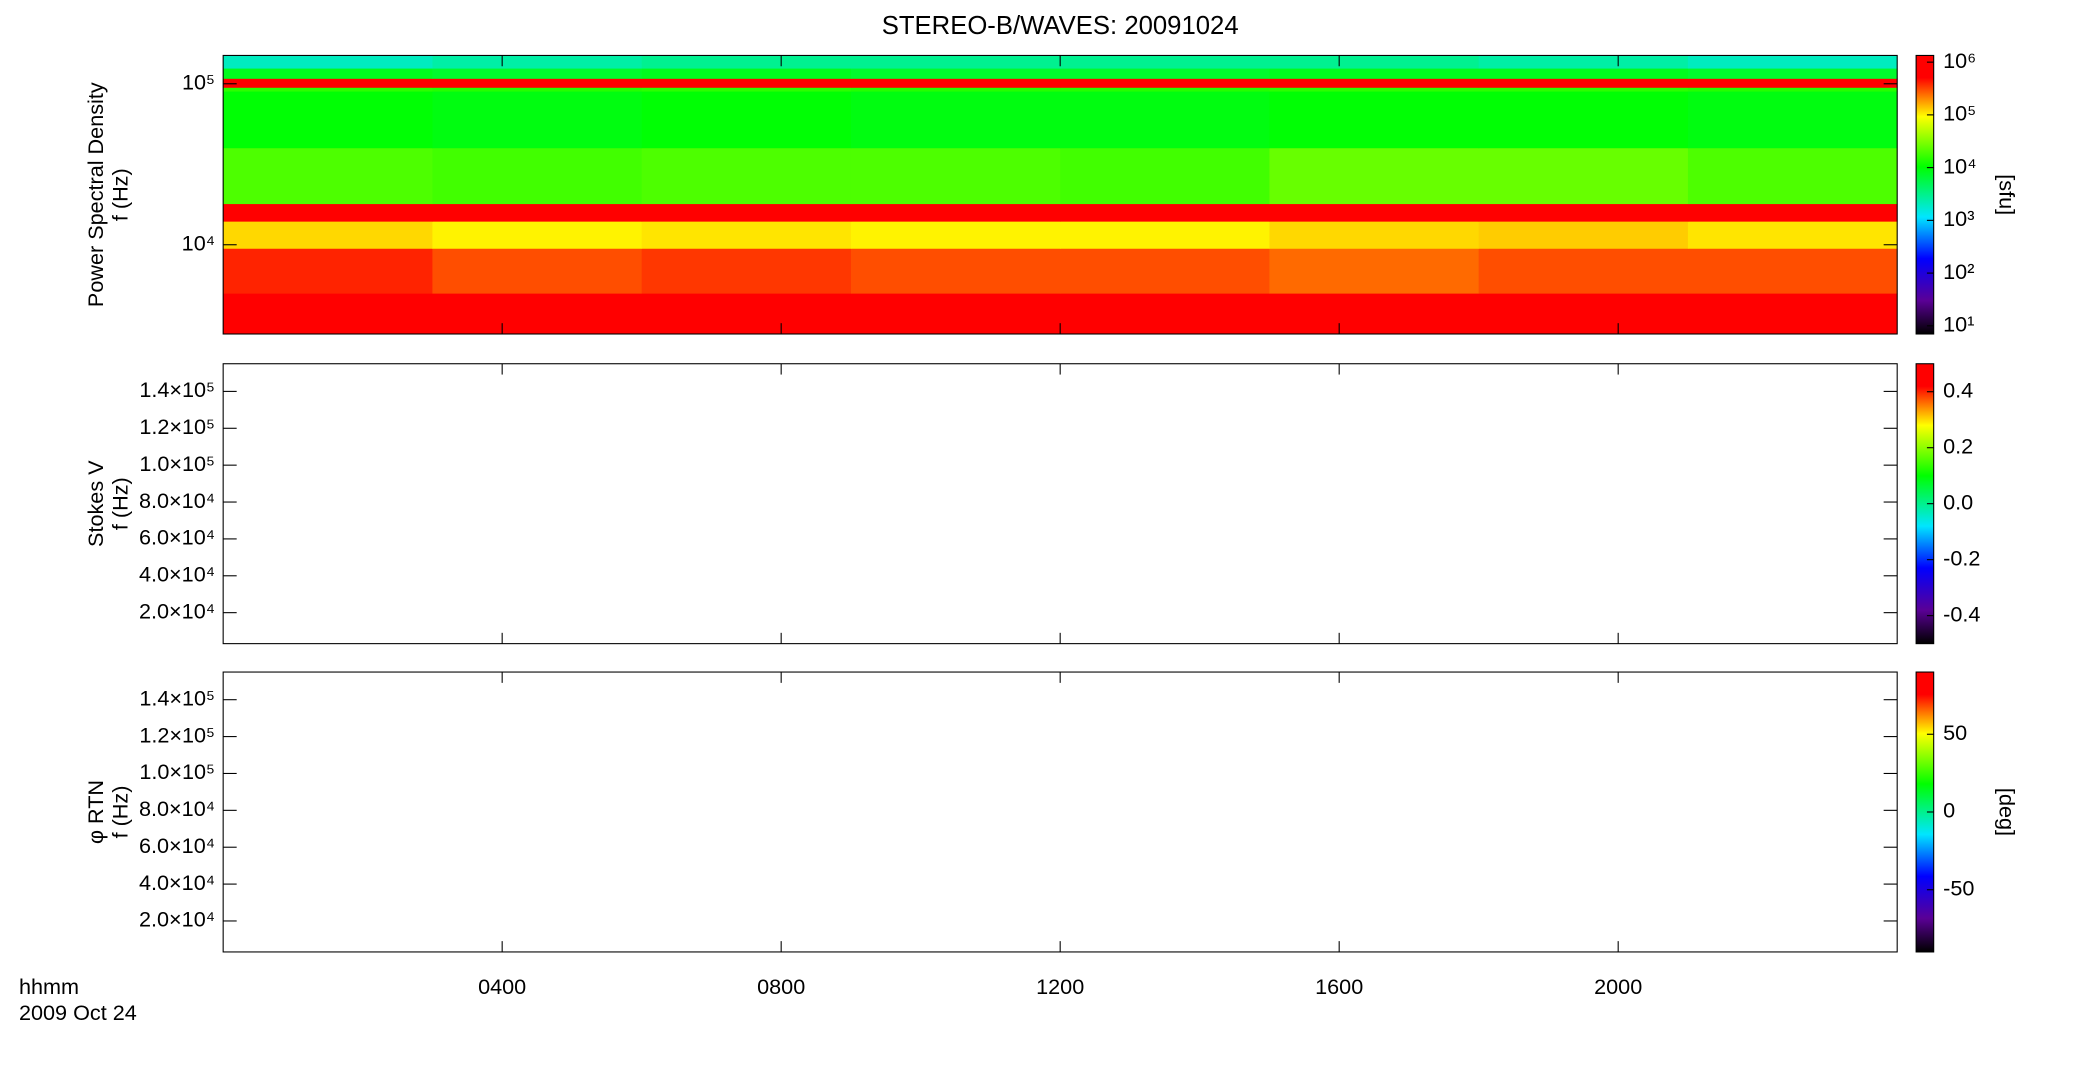  What do you see at coordinates (1955, 732) in the screenshot?
I see `colorbar-tick-label: 50` at bounding box center [1955, 732].